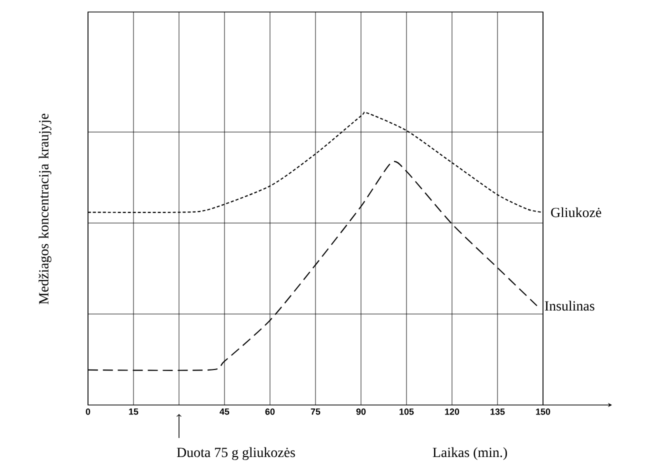  What do you see at coordinates (361, 411) in the screenshot?
I see `x-tick-label: 90` at bounding box center [361, 411].